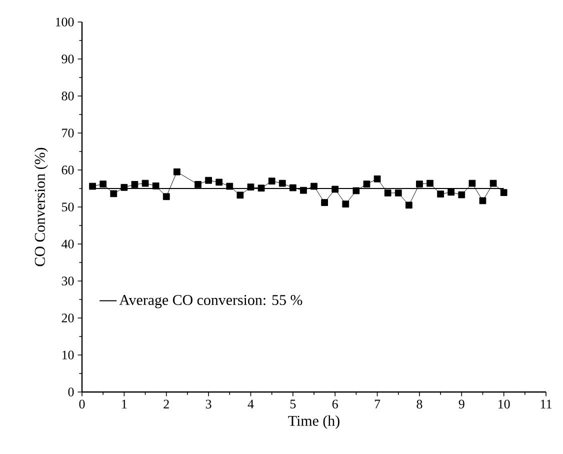 The image size is (563, 454). Describe the element at coordinates (166, 404) in the screenshot. I see `x-tick-label: 2` at that location.